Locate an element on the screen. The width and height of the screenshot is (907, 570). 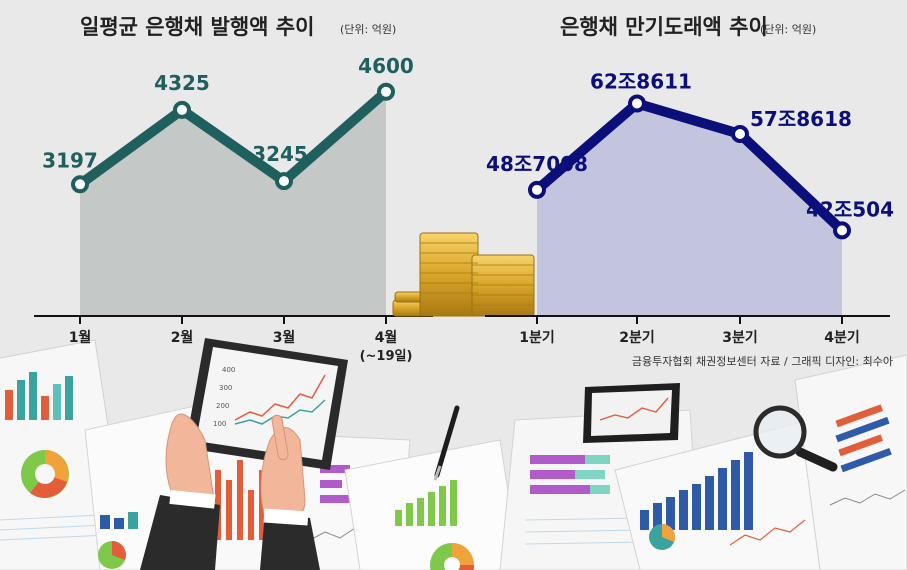
left-tick-label-3: 3월 is located at coordinates (284, 337).